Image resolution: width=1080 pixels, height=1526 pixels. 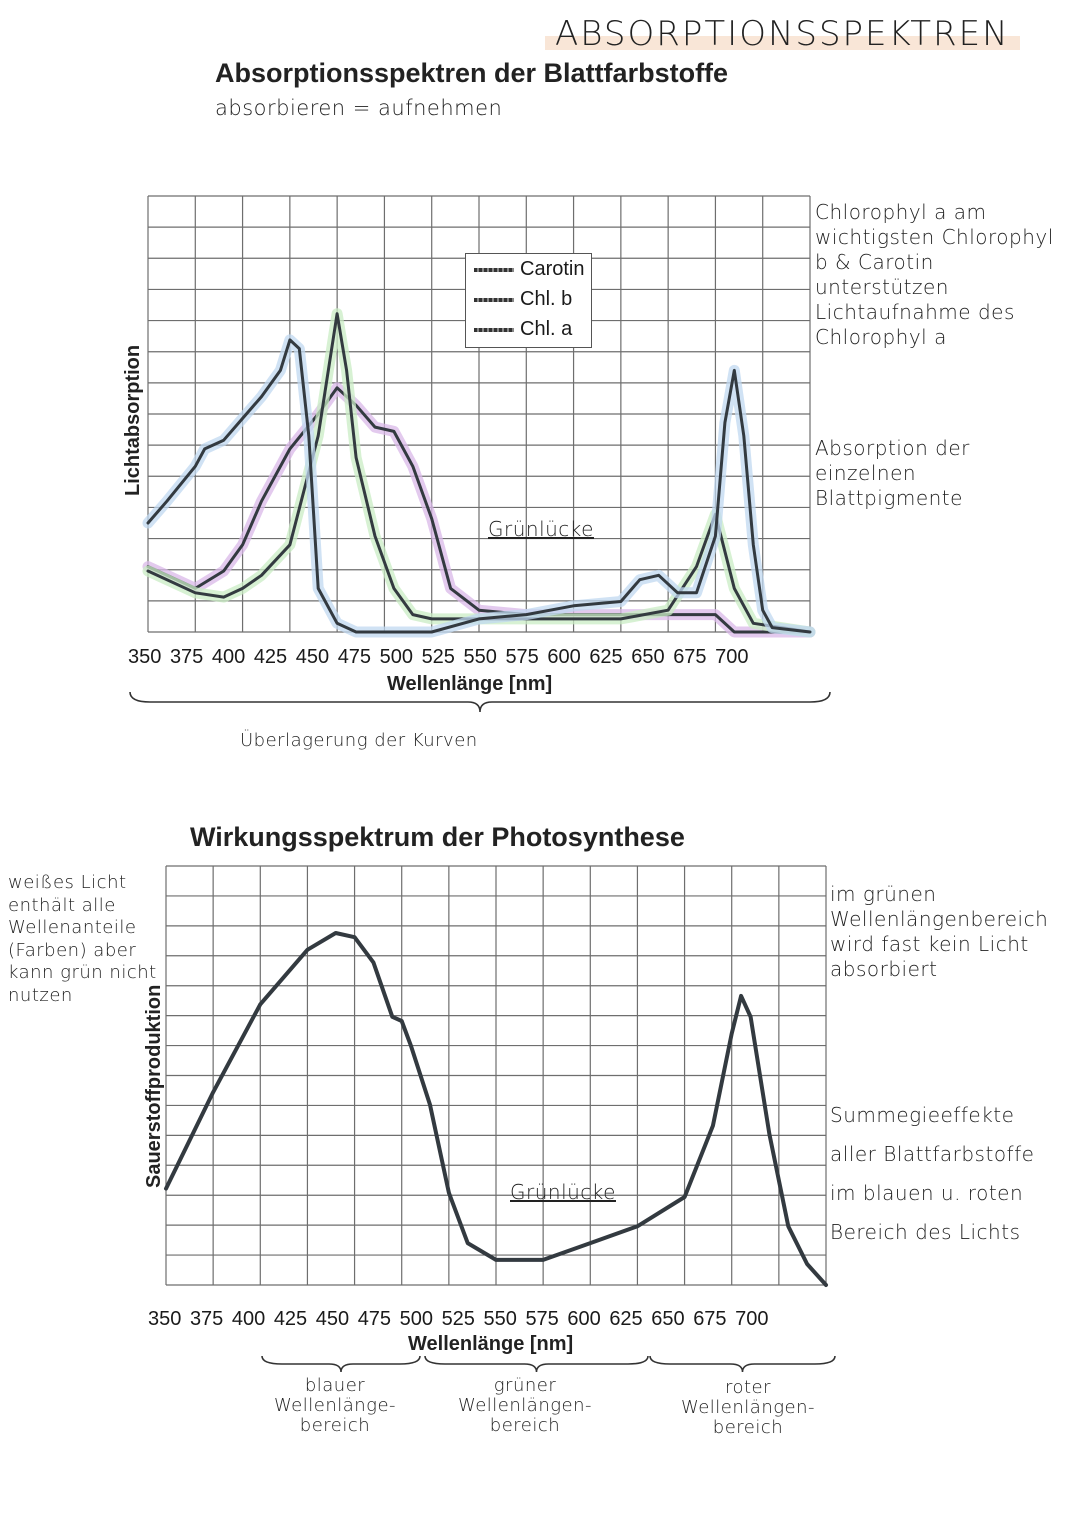 What do you see at coordinates (648, 657) in the screenshot?
I see `absorption-tick-label: 650` at bounding box center [648, 657].